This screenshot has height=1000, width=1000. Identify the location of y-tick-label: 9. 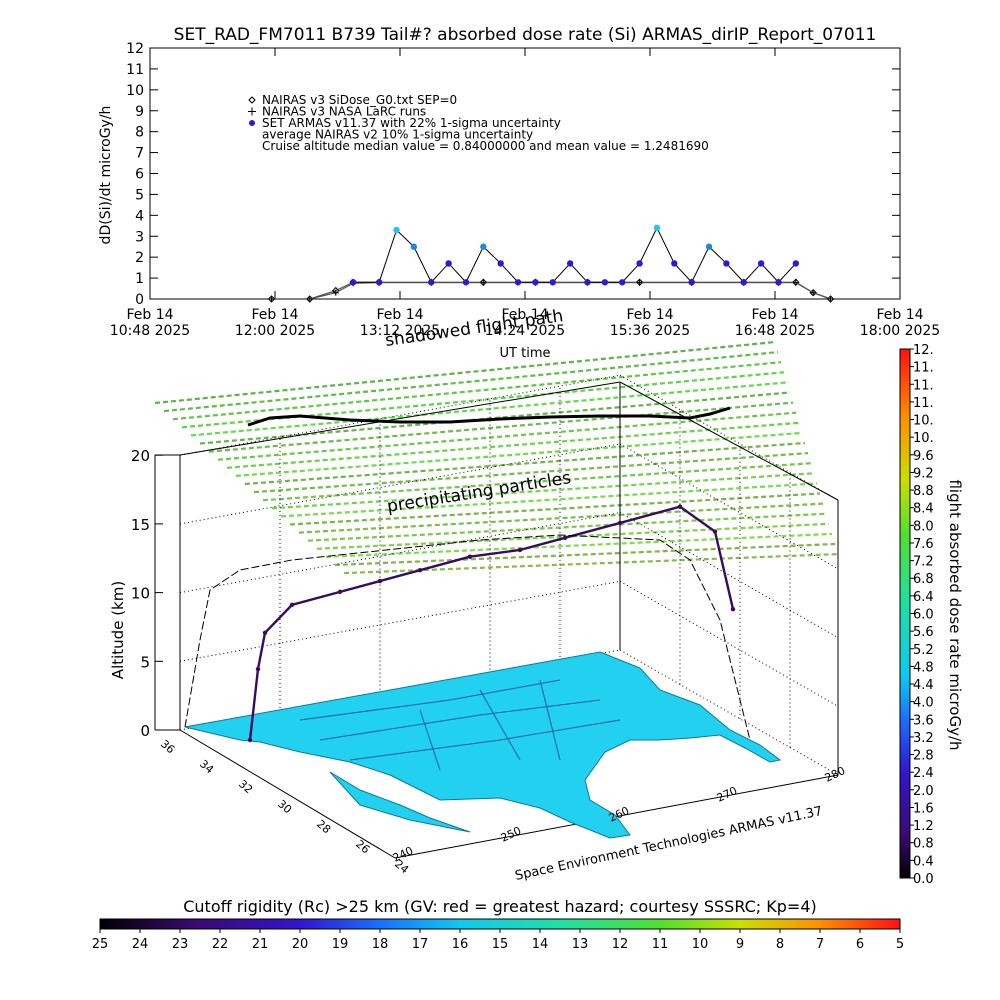
(139, 112).